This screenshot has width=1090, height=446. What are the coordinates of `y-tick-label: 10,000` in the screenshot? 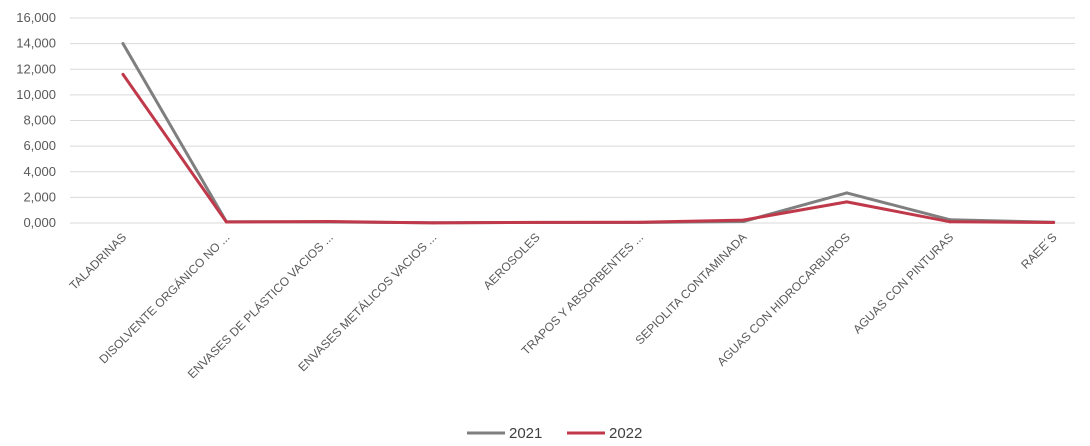 It's located at (36, 94).